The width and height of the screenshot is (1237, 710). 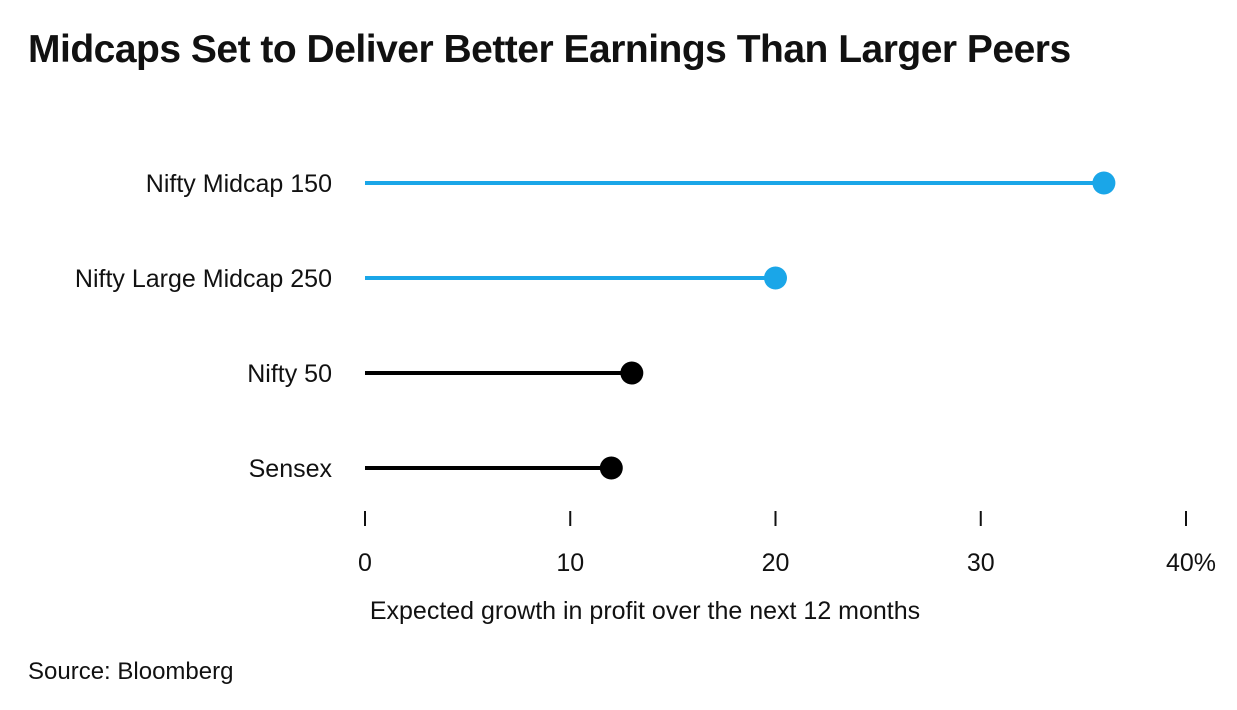 I want to click on x-tick-label: 10, so click(x=570, y=563).